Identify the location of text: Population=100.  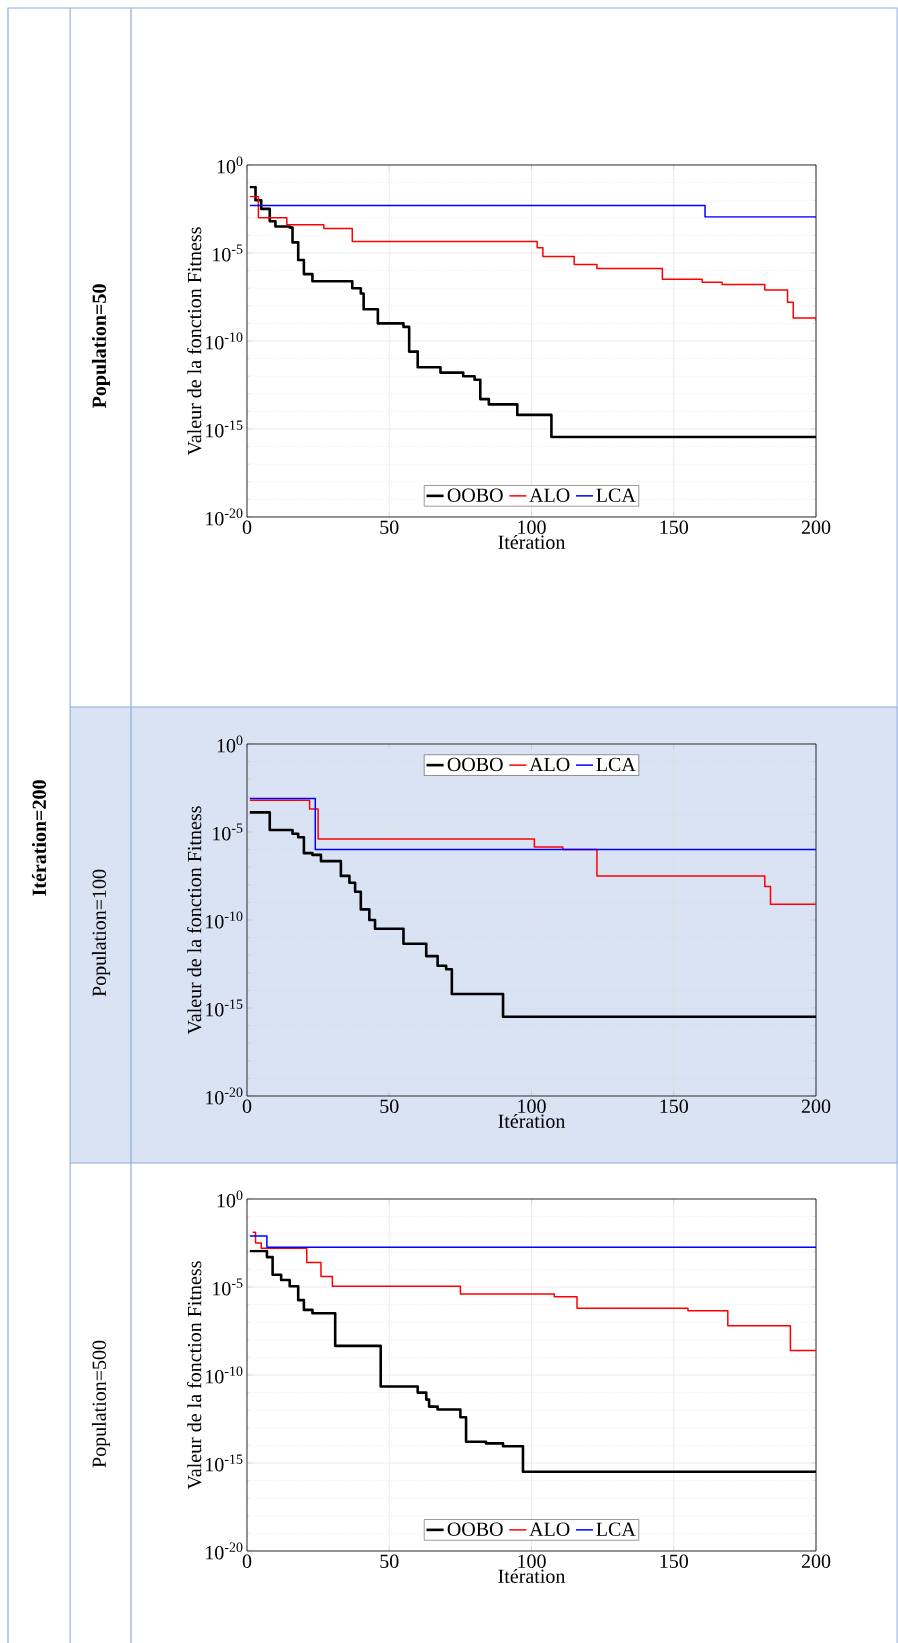
(101, 933).